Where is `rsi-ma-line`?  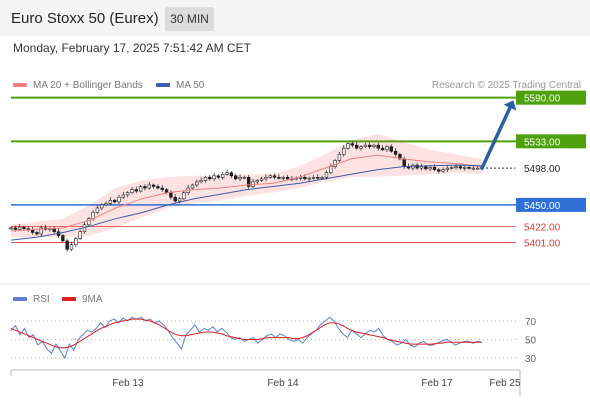
rsi-ma-line is located at coordinates (246, 333).